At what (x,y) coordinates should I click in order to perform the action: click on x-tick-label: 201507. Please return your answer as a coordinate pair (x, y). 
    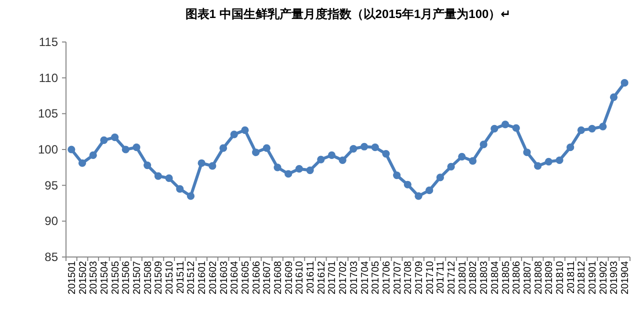
    Looking at the image, I should click on (137, 277).